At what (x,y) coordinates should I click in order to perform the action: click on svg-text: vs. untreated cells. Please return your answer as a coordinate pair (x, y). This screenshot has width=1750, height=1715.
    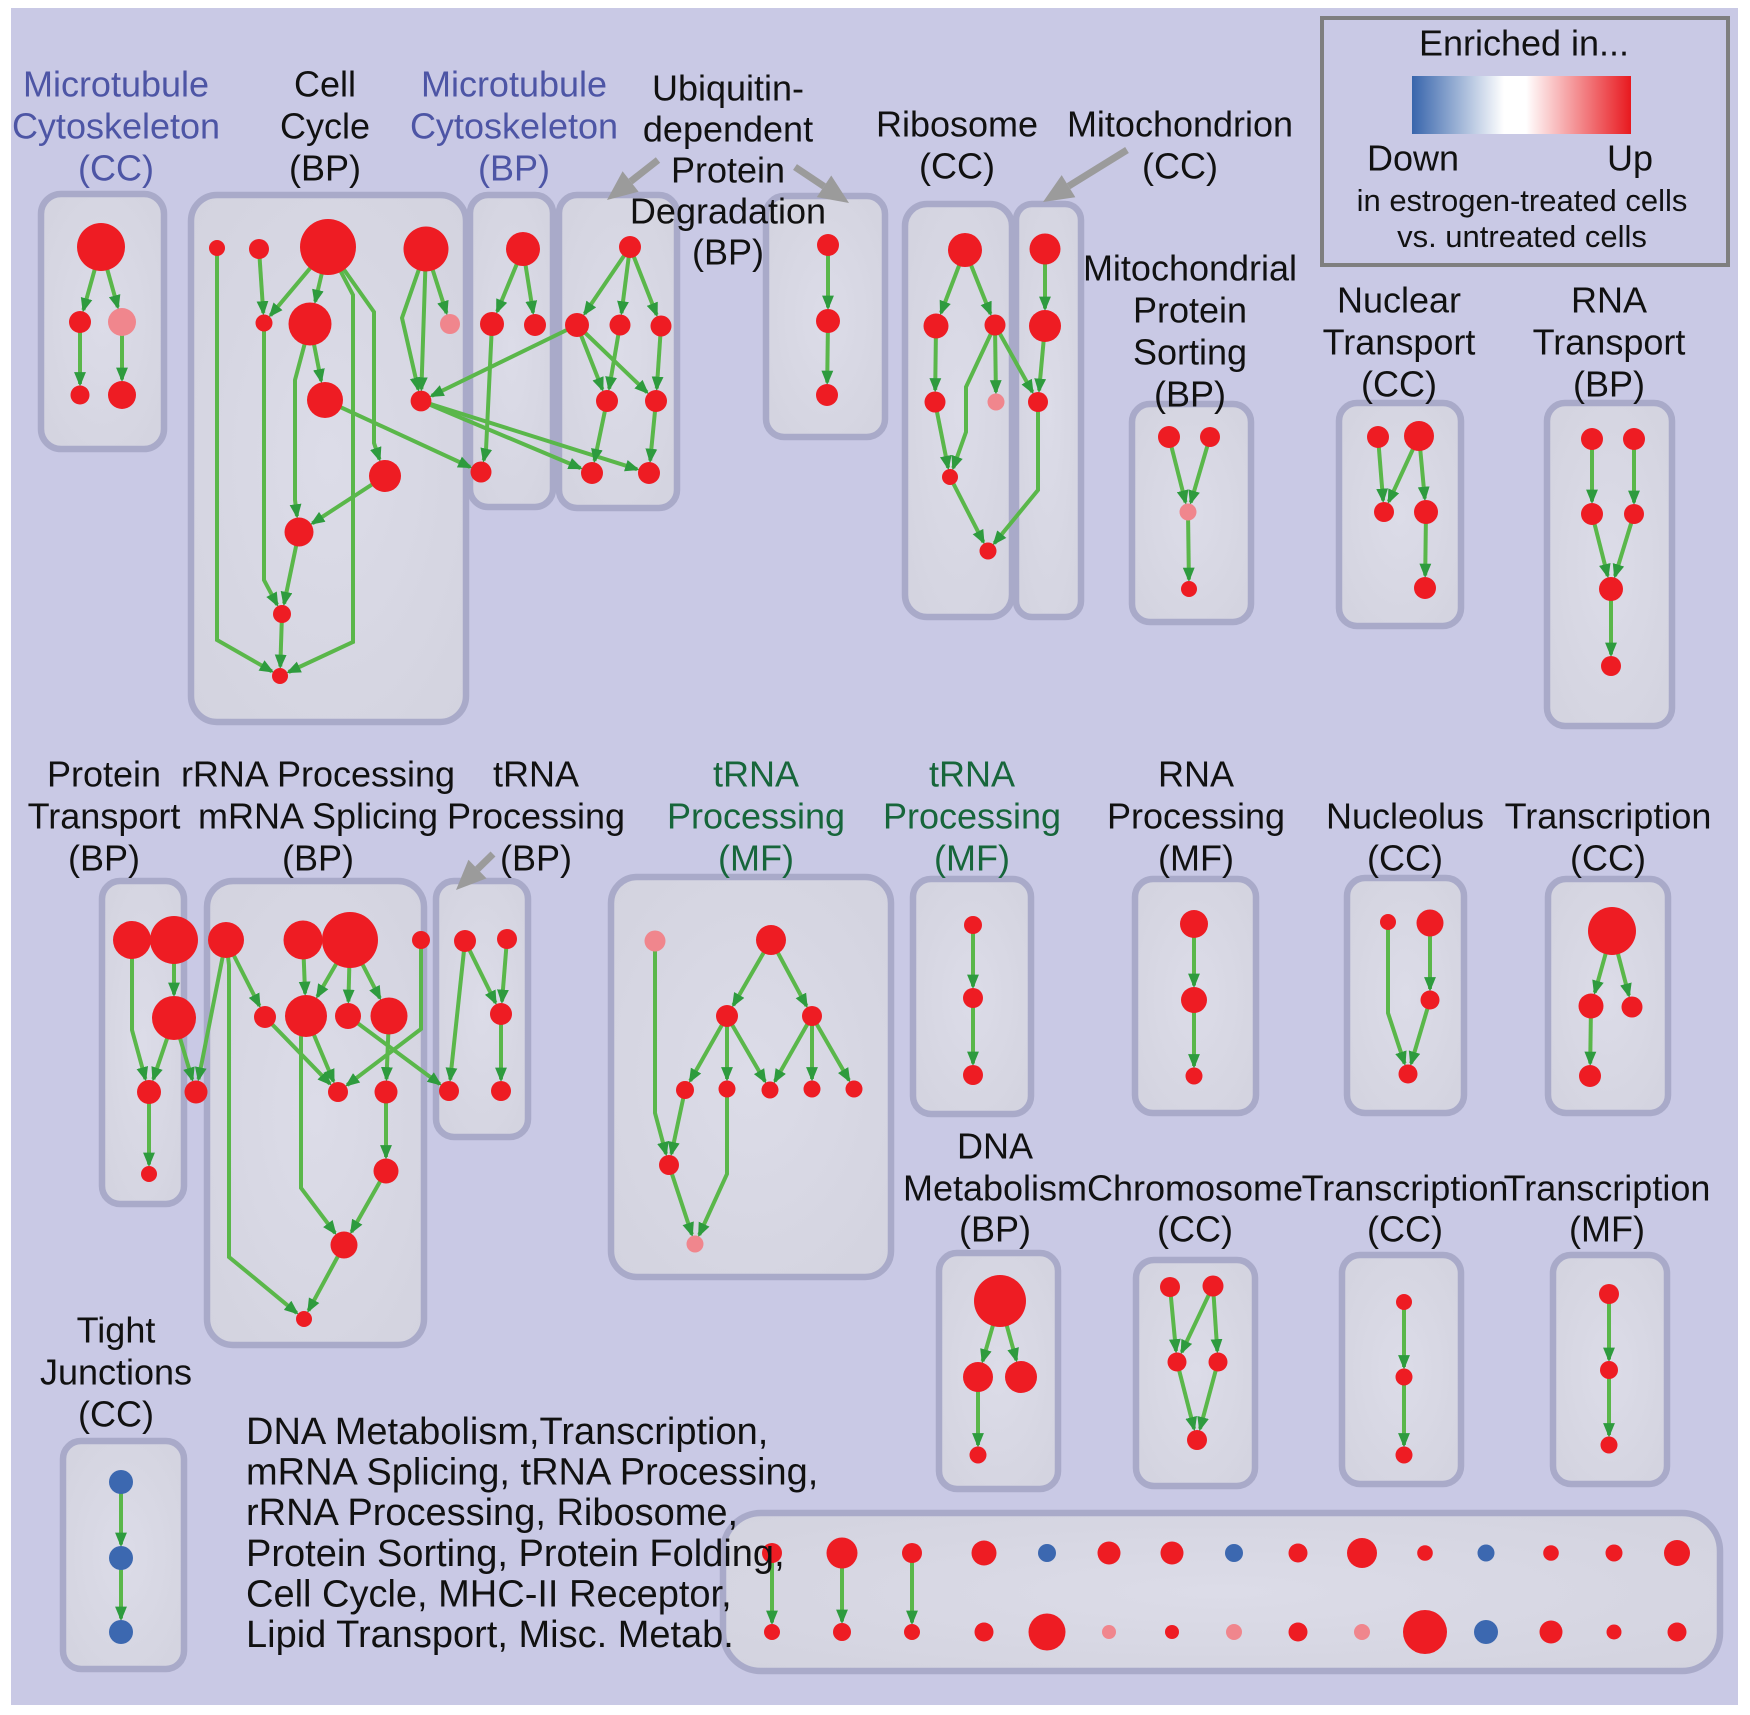
    Looking at the image, I should click on (1522, 236).